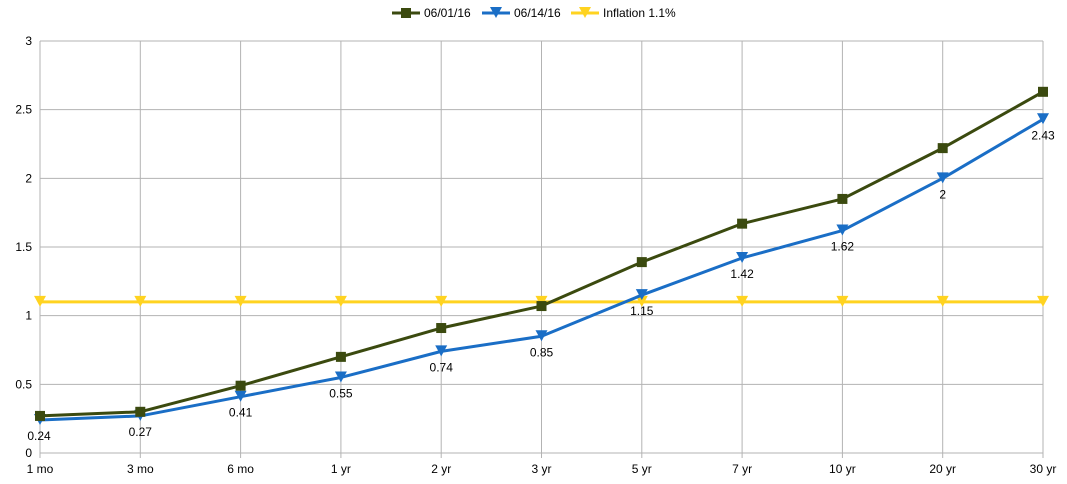 This screenshot has width=1067, height=484. I want to click on data-label: 1.42, so click(742, 274).